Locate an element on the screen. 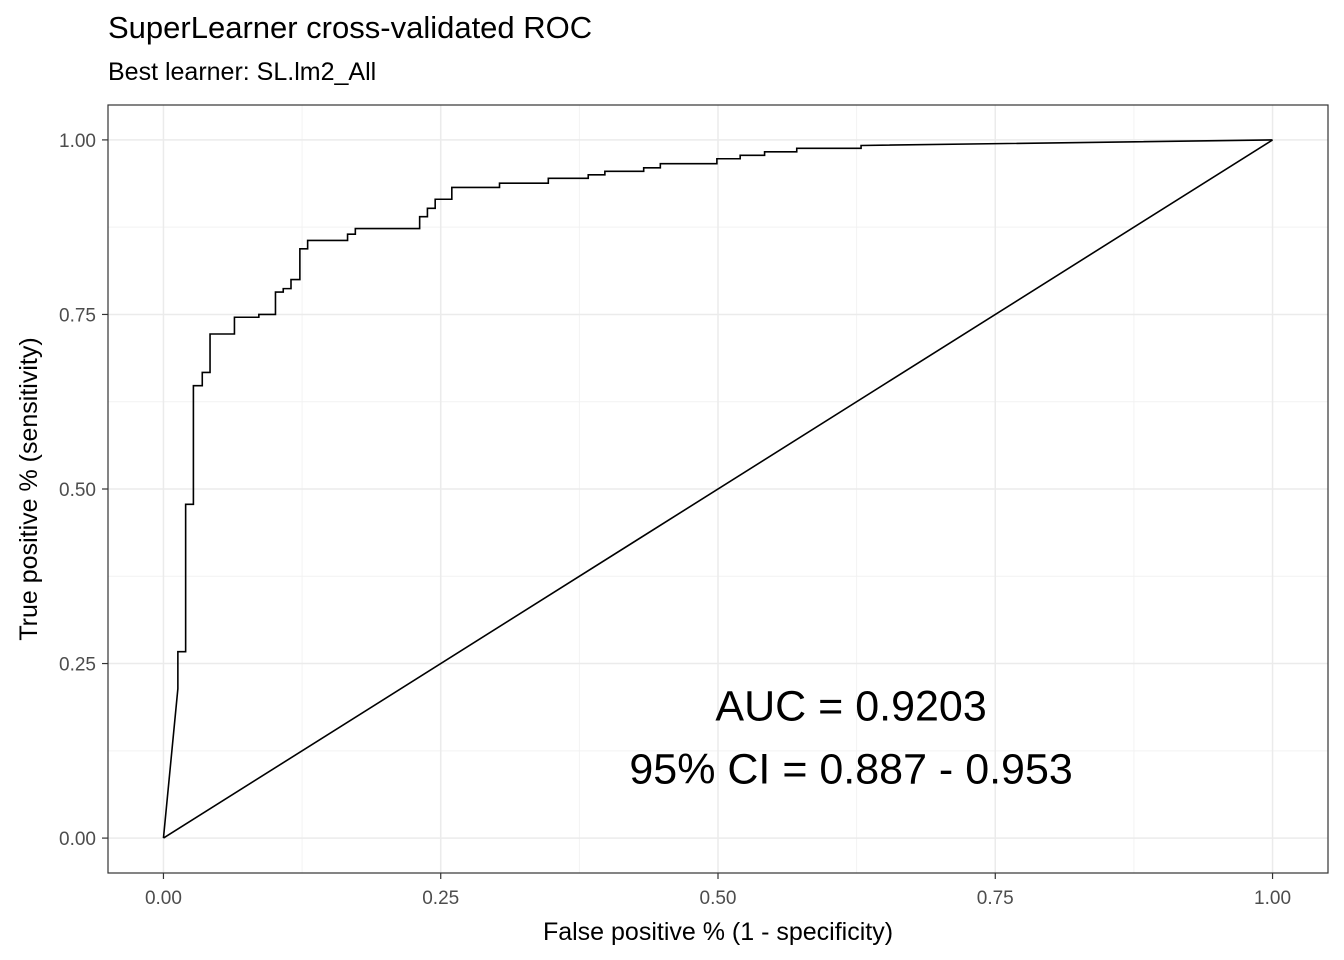 The height and width of the screenshot is (960, 1344). ci-annotation: 95% CI = 0.887 - 0.953 is located at coordinates (850, 769).